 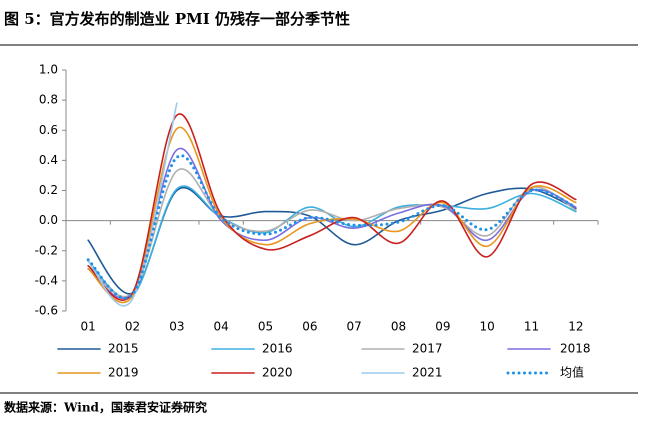 What do you see at coordinates (487, 327) in the screenshot?
I see `x-tick-label: 10` at bounding box center [487, 327].